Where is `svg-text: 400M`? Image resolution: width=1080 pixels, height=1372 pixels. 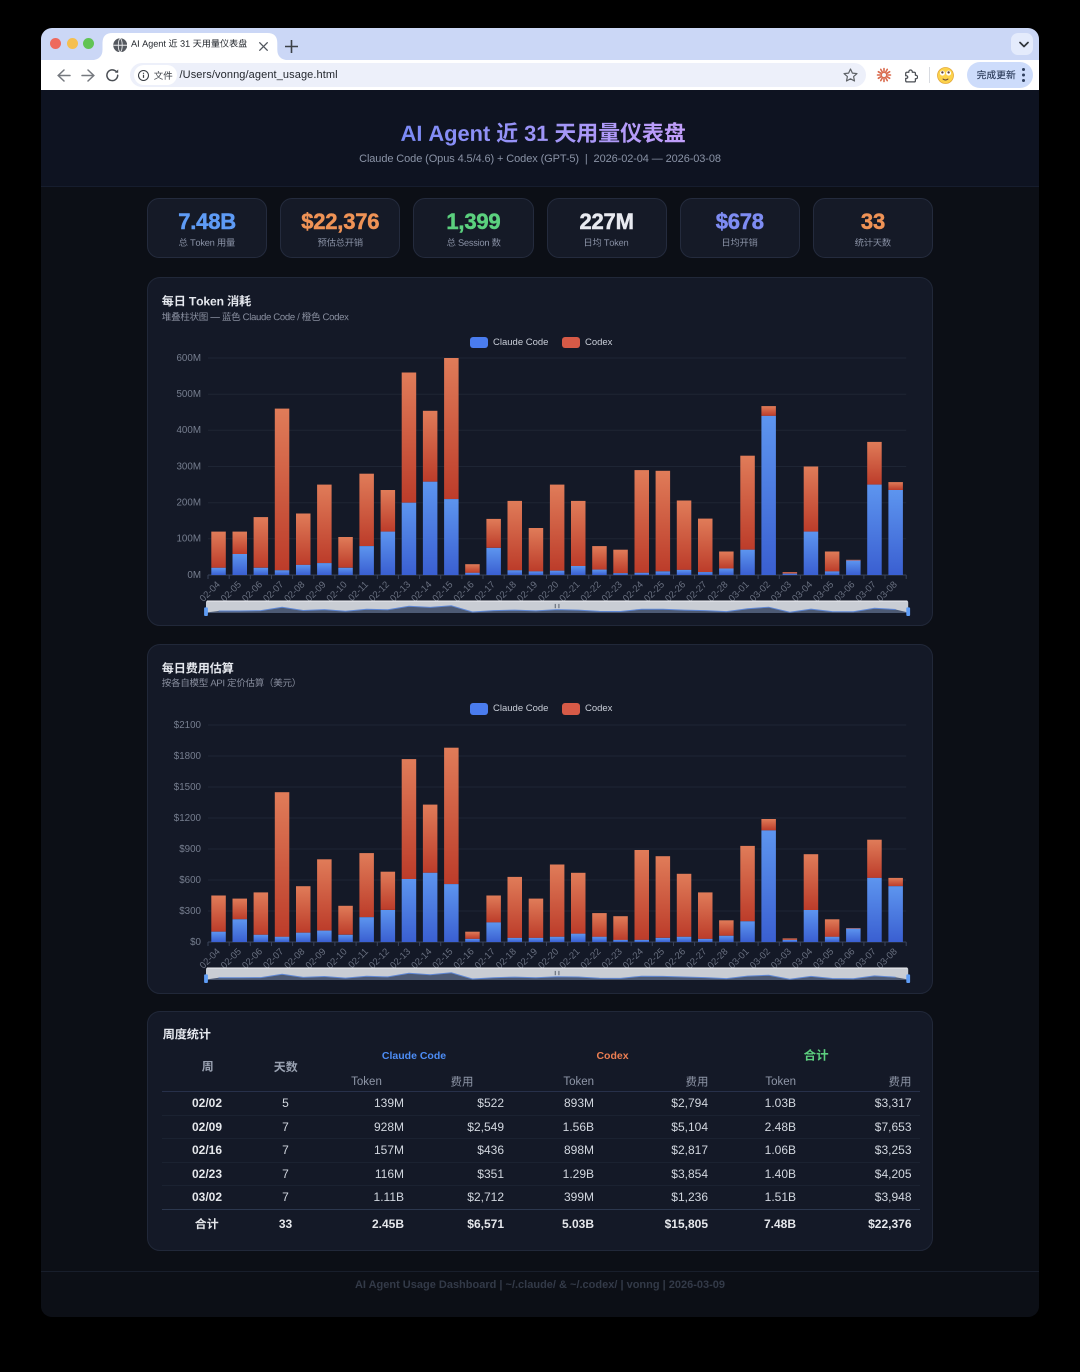 svg-text: 400M is located at coordinates (188, 430).